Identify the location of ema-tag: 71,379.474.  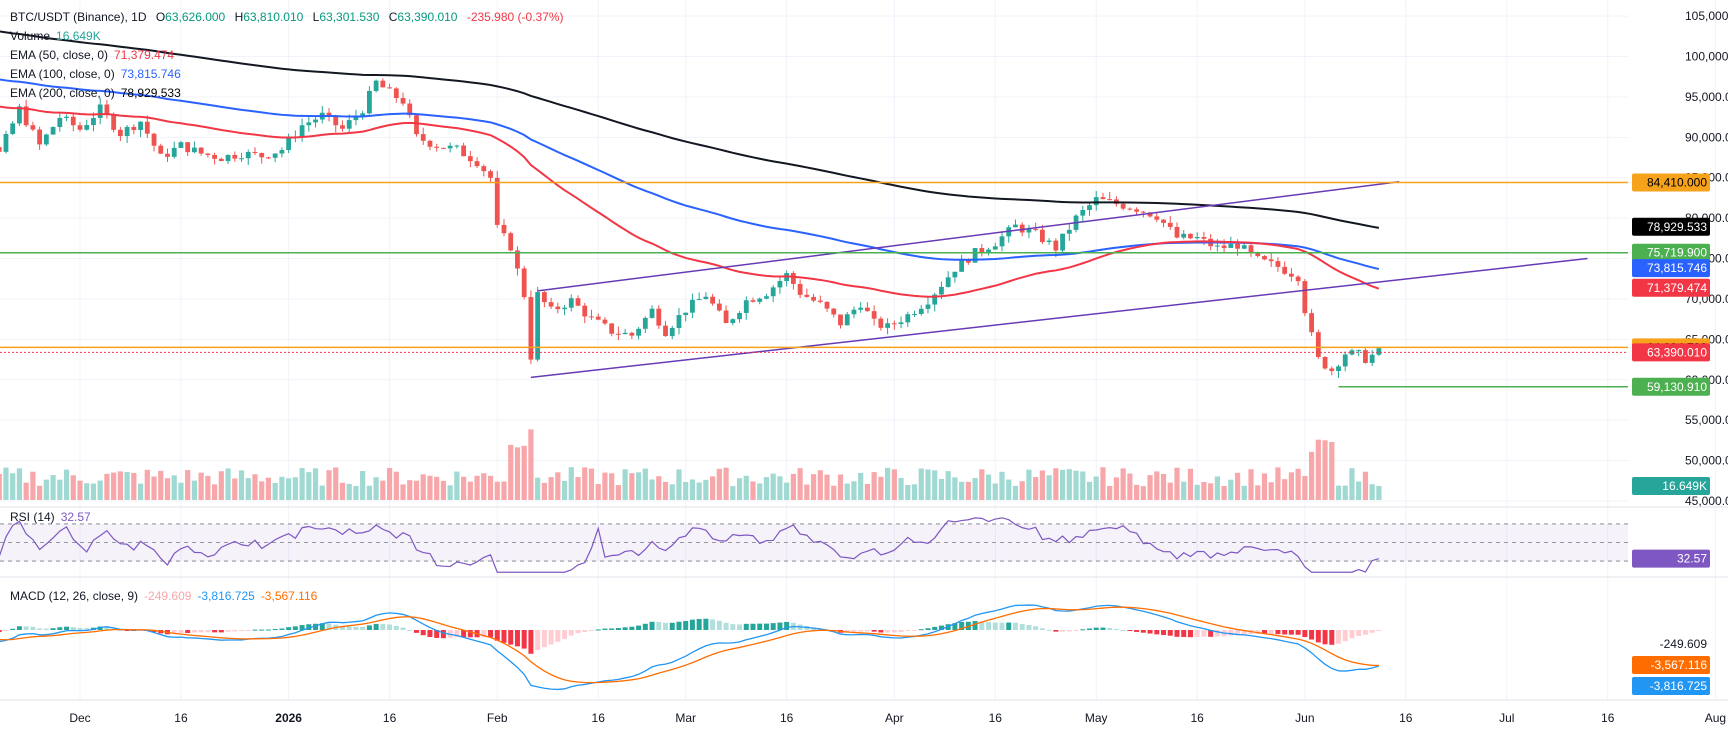
(1671, 287).